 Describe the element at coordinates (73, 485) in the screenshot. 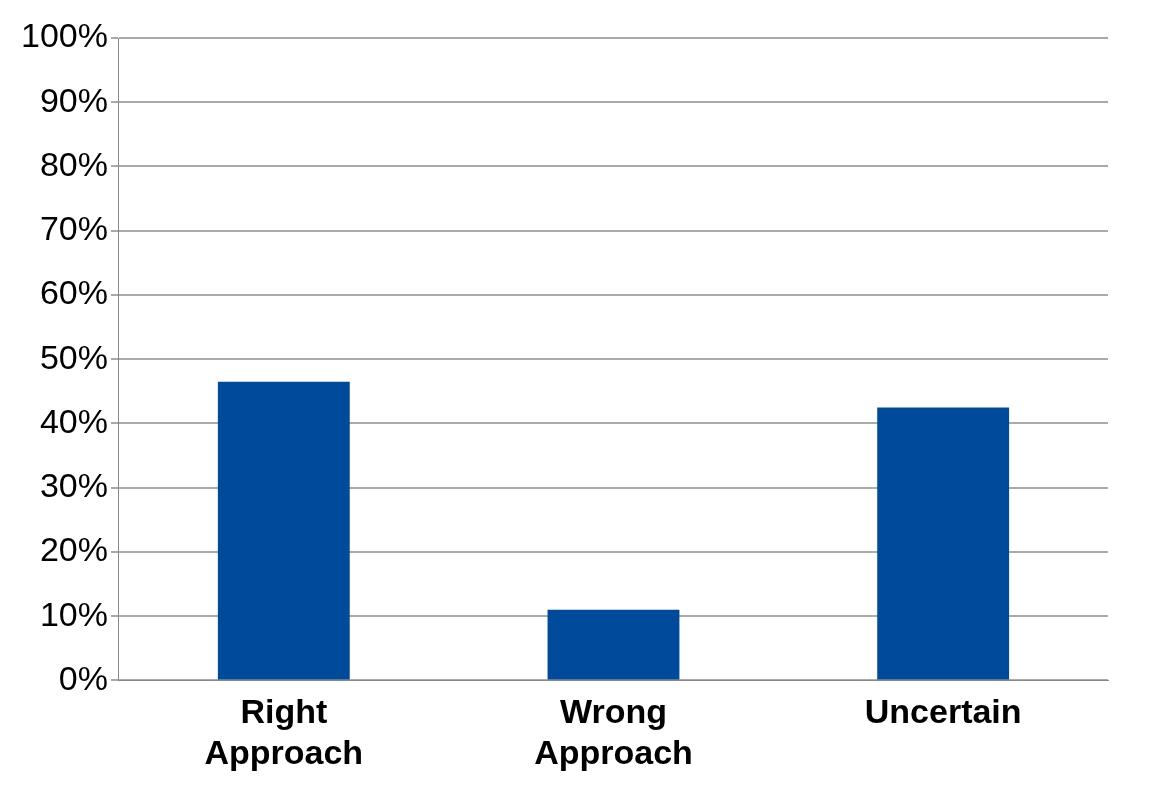

I see `y-tick-label: 30%` at that location.